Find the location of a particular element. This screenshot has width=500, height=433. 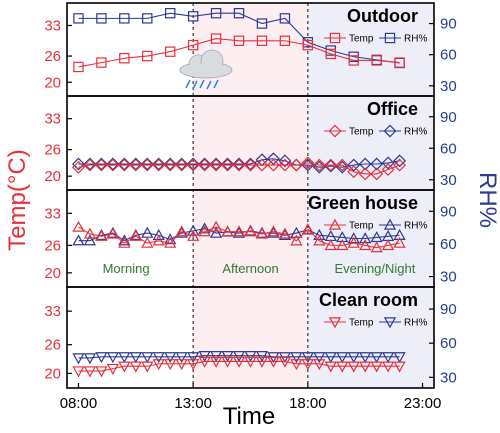

period-label-evening: Evening/Night is located at coordinates (374, 268).